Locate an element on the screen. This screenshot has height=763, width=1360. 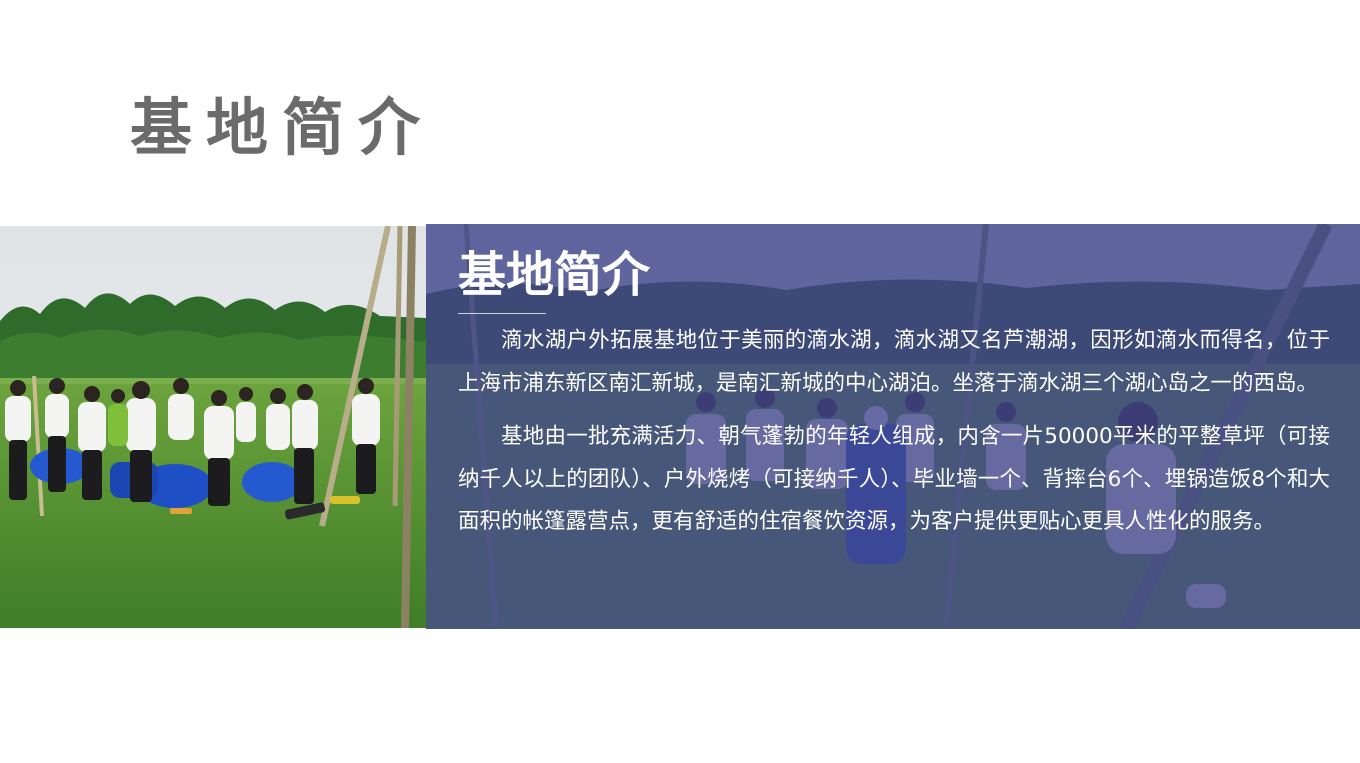
panel-heading: 基地简介 is located at coordinates (554, 275).